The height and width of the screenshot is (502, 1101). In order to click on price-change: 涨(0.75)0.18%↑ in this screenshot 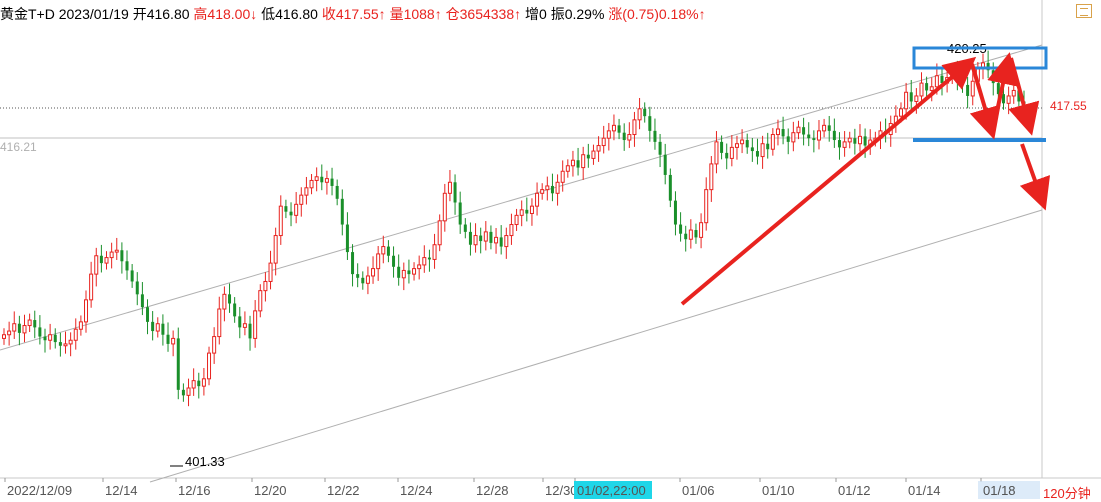, I will do `click(657, 14)`.